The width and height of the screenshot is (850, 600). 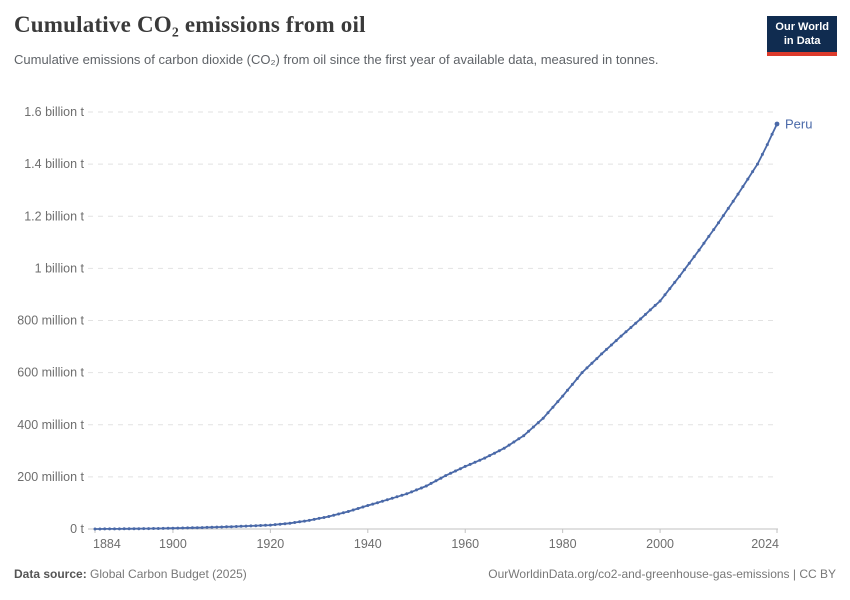 I want to click on y-axis-tick-label: 1.2 billion t, so click(x=54, y=216).